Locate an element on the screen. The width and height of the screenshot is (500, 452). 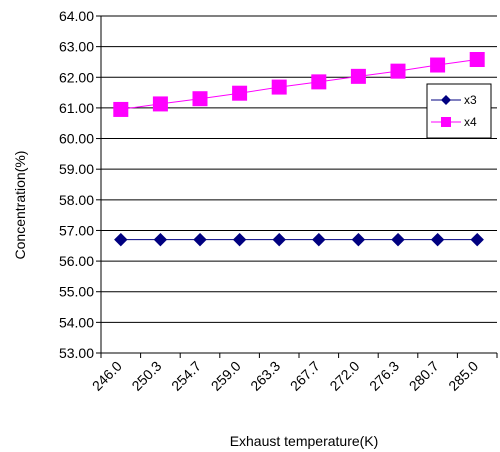
y-axis-title: Concentration(%) is located at coordinates (20, 205).